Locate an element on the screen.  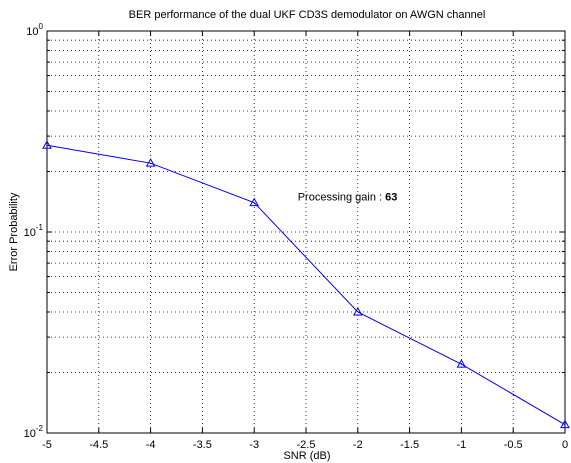
y-tick-exponent: -1 is located at coordinates (40, 227).